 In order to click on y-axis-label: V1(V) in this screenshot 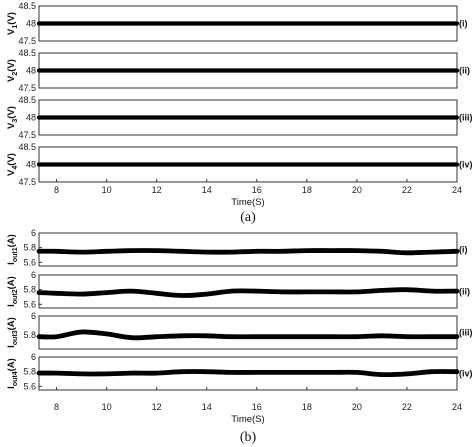, I will do `click(12, 23)`.